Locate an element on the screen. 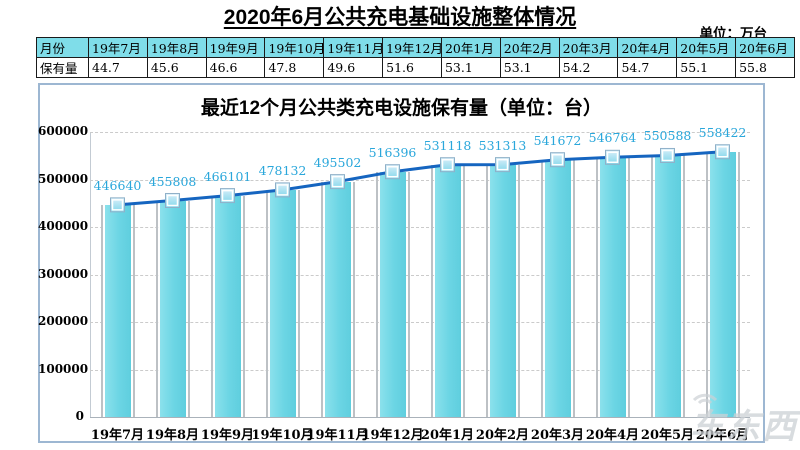 The height and width of the screenshot is (450, 800). y-tick-label: 500000 is located at coordinates (63, 178).